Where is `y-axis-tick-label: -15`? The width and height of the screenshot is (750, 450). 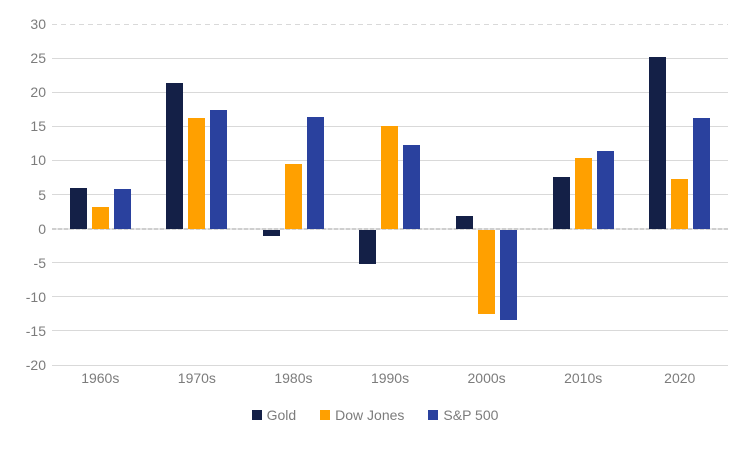
y-axis-tick-label: -15 is located at coordinates (35, 330).